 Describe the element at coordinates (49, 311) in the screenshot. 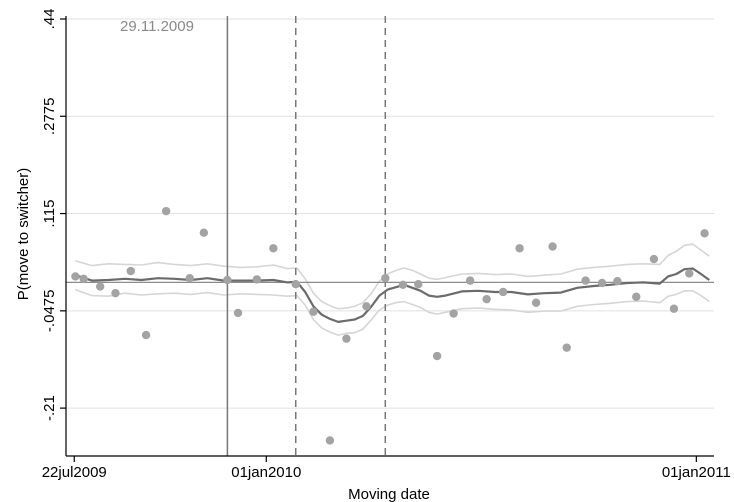

I see `y-tick-label: -.0475` at that location.